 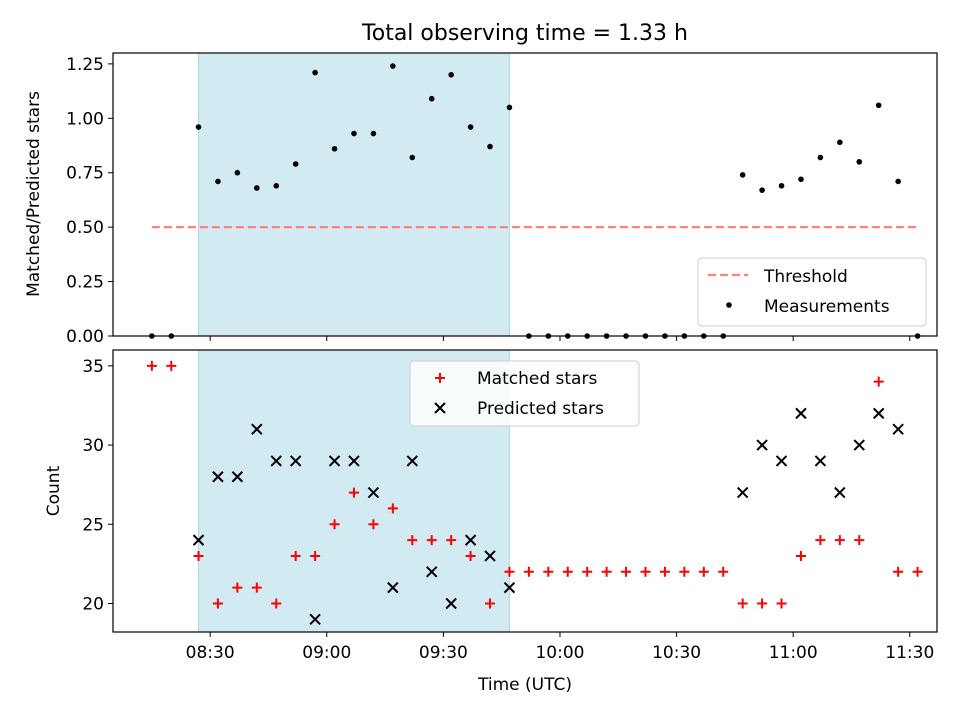 I want to click on y-tick-label: 0.00, so click(x=85, y=337).